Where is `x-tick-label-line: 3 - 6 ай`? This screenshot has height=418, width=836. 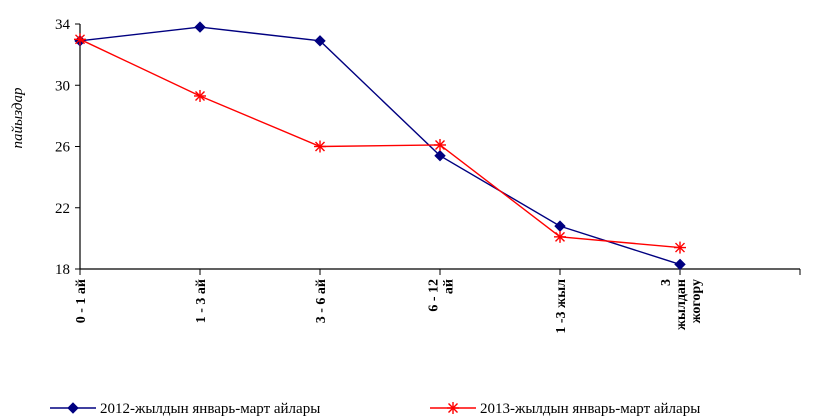 x-tick-label-line: 3 - 6 ай is located at coordinates (321, 301).